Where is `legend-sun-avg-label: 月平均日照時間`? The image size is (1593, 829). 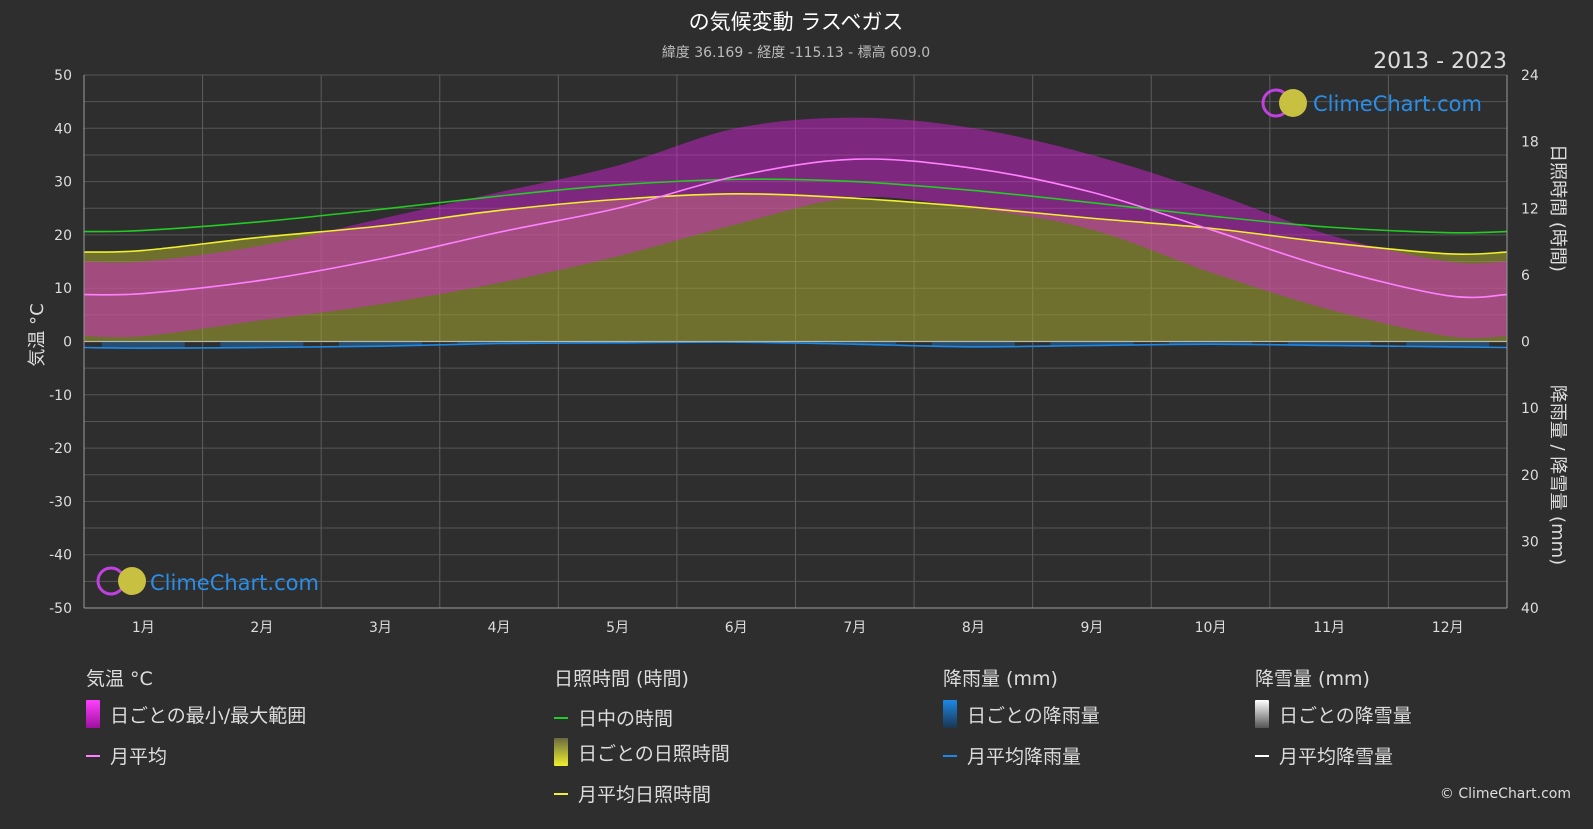
legend-sun-avg-label: 月平均日照時間 is located at coordinates (645, 795).